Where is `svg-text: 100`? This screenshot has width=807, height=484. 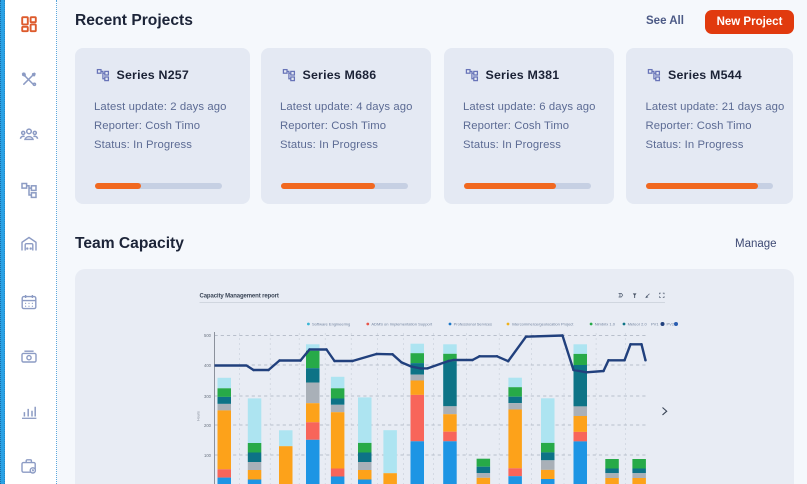
svg-text: 100 is located at coordinates (208, 455).